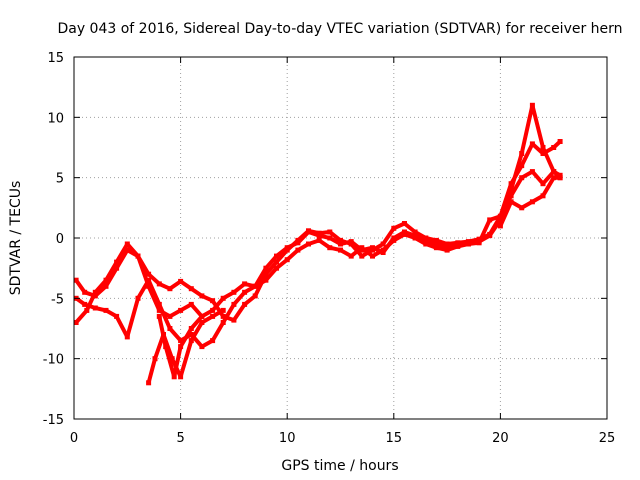 The image size is (640, 480). What do you see at coordinates (180, 438) in the screenshot?
I see `x-tick-label: 5` at bounding box center [180, 438].